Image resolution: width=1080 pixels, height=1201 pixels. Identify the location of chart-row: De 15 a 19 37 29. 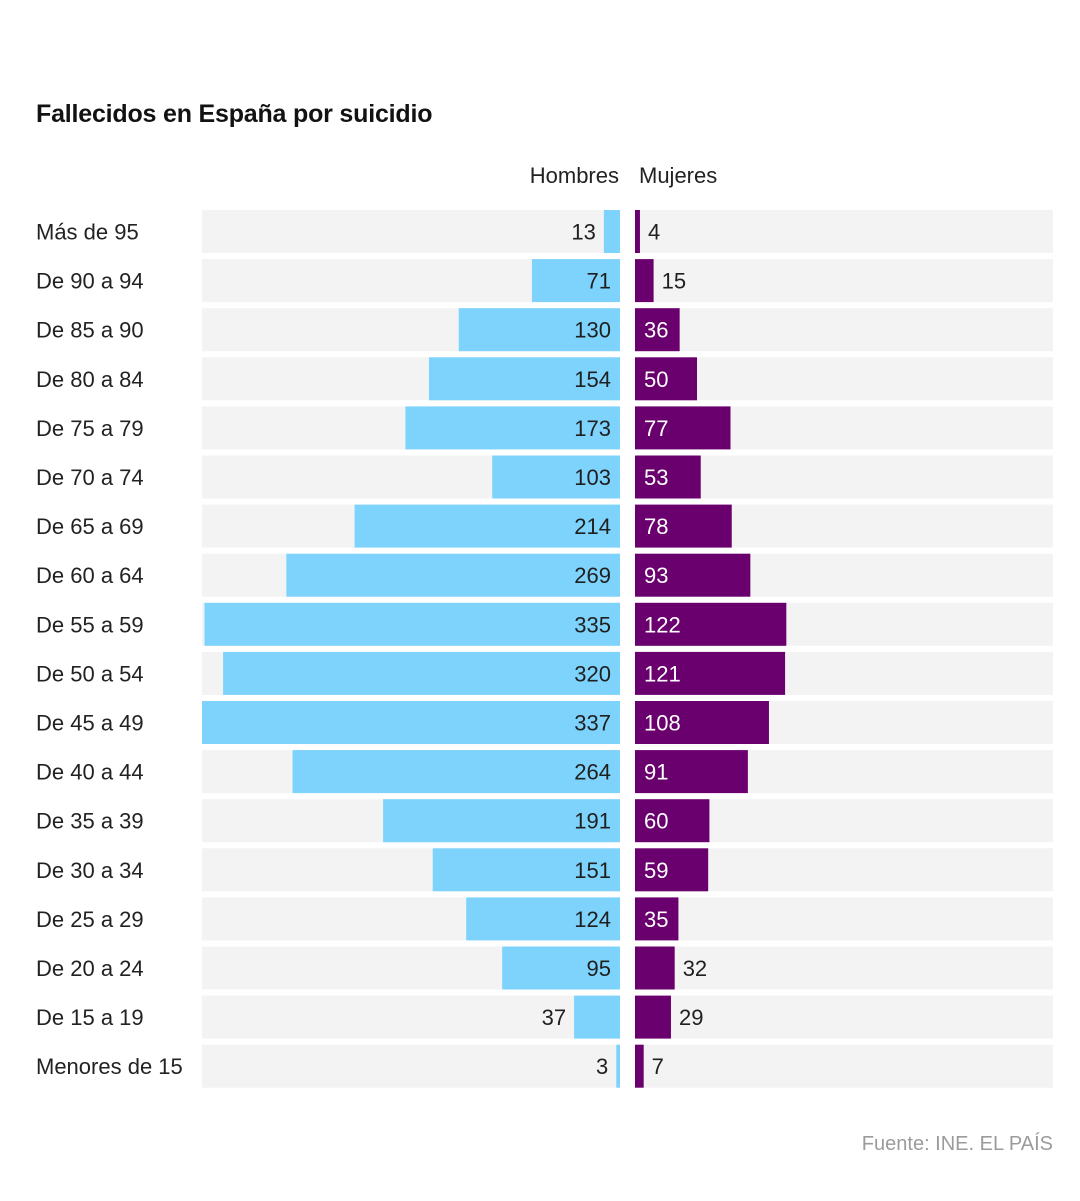
(544, 1017).